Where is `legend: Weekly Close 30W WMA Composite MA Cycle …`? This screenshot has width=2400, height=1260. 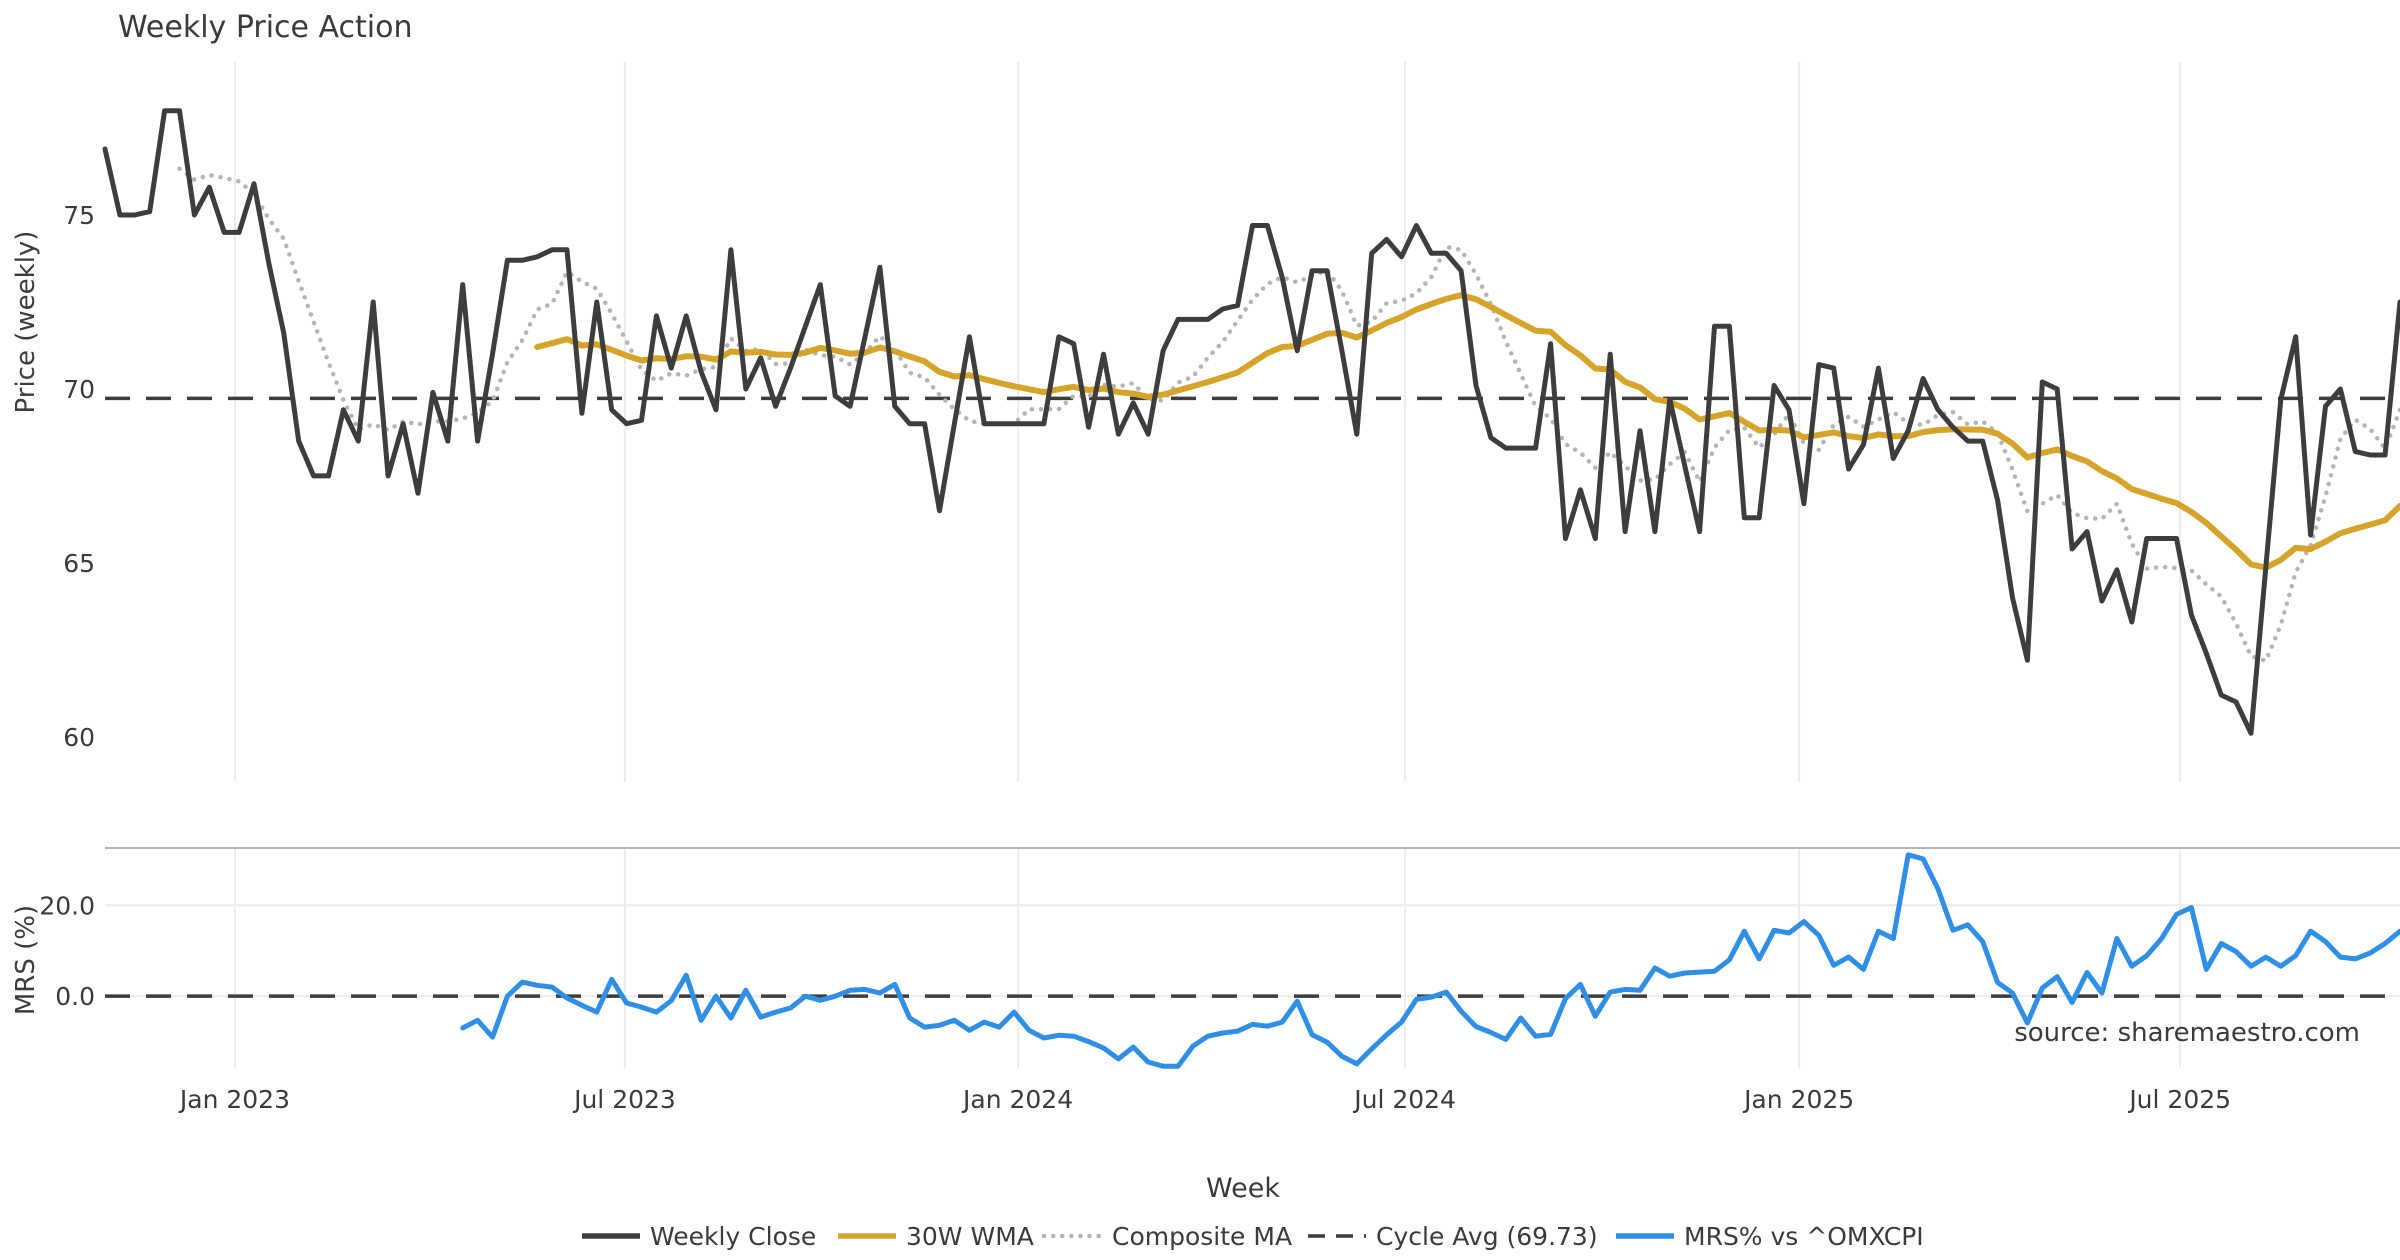
legend: Weekly Close 30W WMA Composite MA Cycle … is located at coordinates (1253, 1236).